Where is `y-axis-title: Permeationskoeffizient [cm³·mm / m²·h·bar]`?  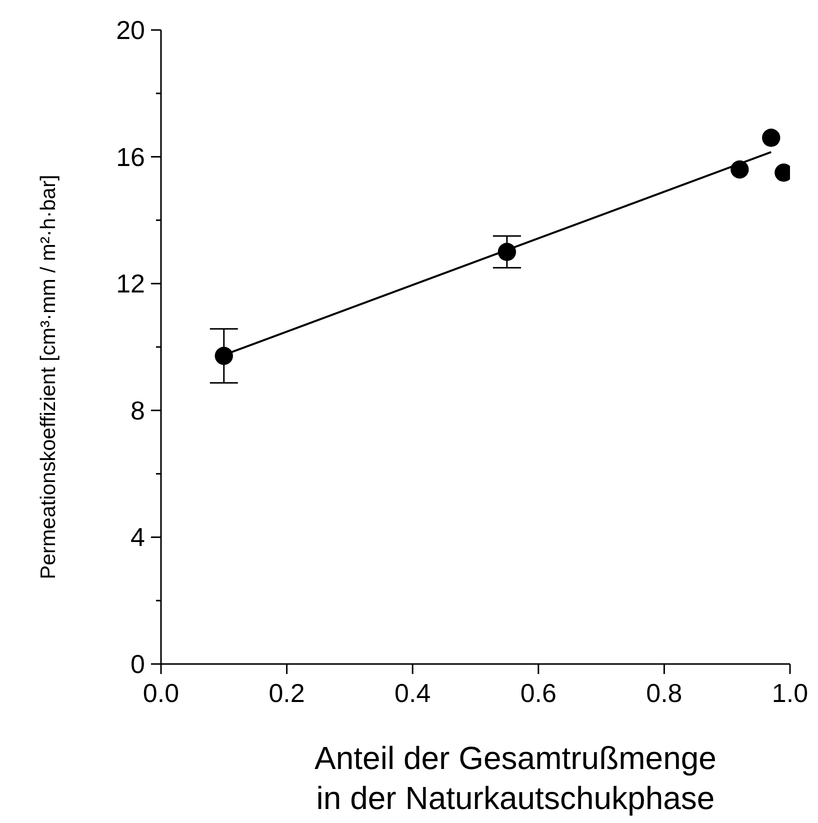 y-axis-title: Permeationskoeffizient [cm³·mm / m²·h·bar] is located at coordinates (48, 377).